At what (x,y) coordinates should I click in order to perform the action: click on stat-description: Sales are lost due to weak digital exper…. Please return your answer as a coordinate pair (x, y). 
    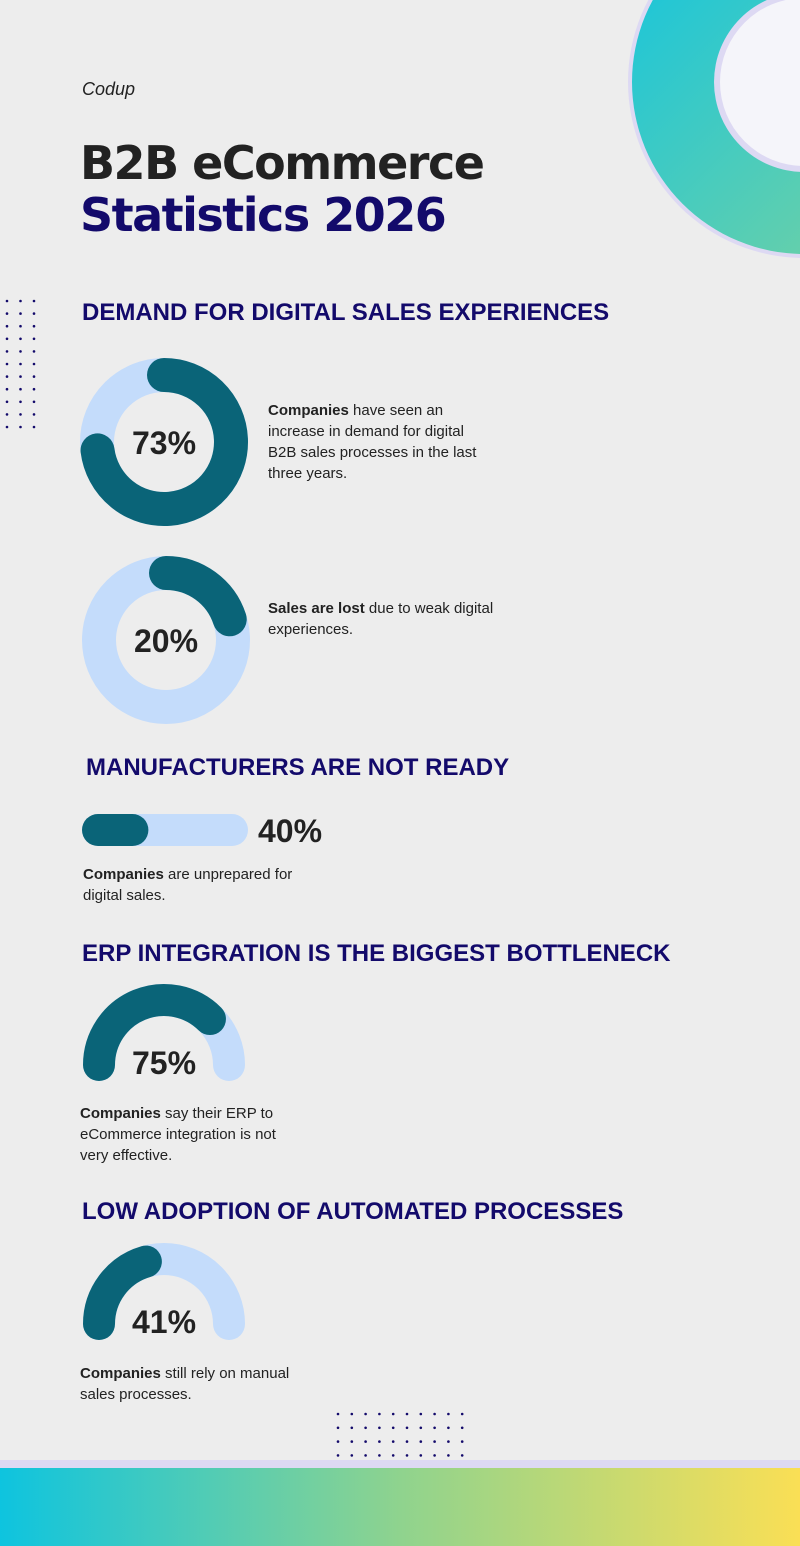
    Looking at the image, I should click on (388, 619).